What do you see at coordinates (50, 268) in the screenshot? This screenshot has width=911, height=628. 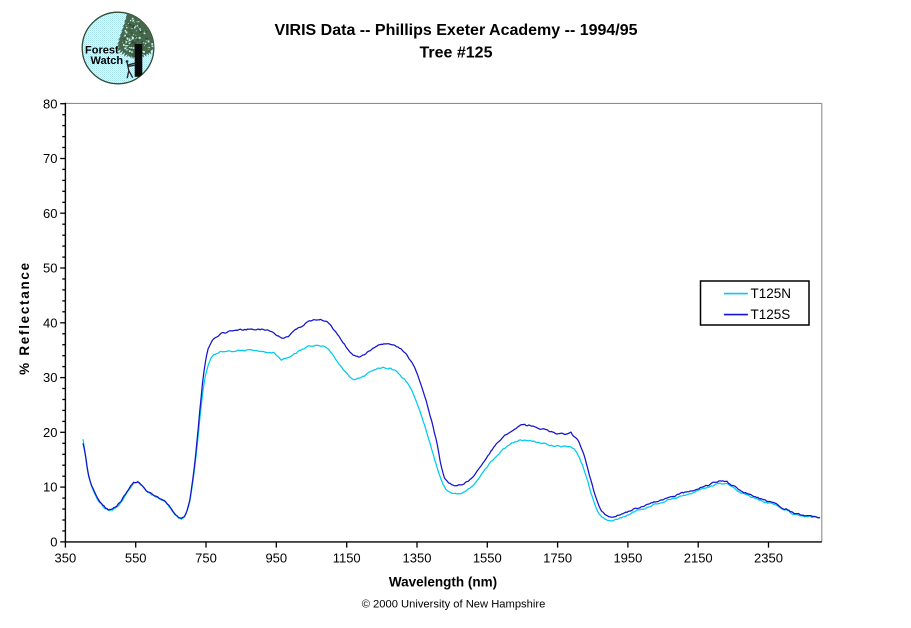 I see `svg-text: 50` at bounding box center [50, 268].